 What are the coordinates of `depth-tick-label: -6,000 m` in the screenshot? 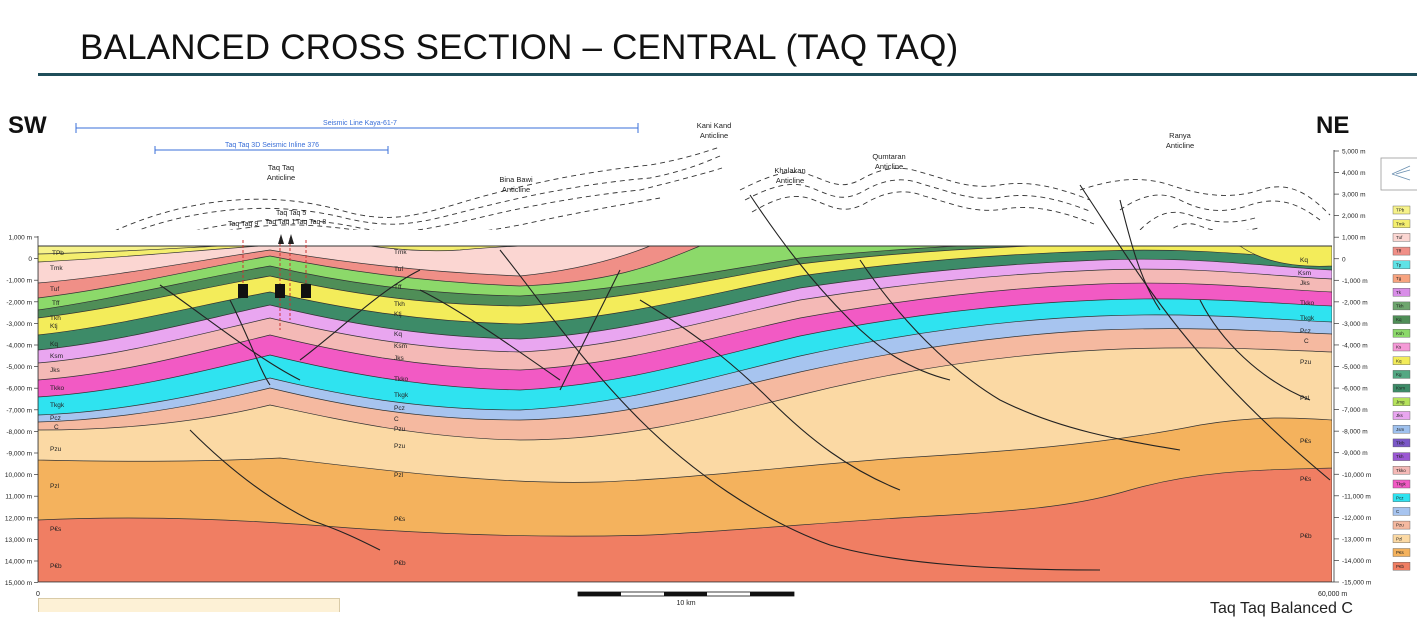 It's located at (1355, 389).